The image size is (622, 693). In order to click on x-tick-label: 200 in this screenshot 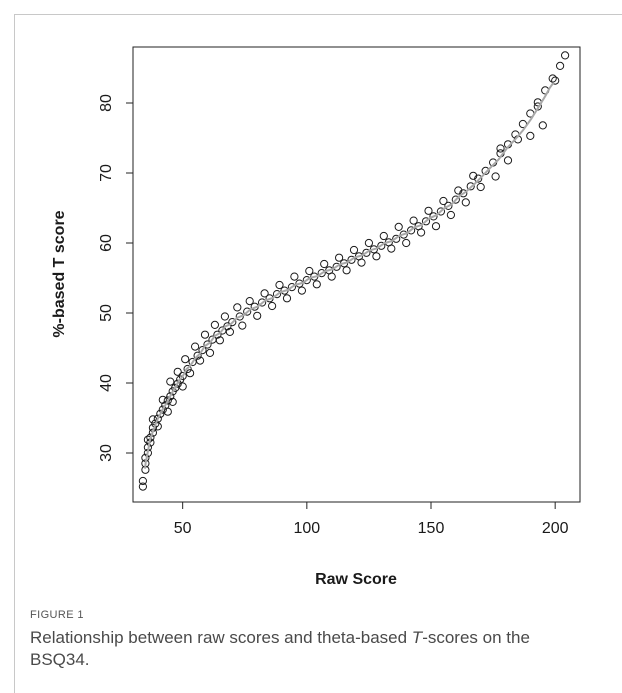, I will do `click(555, 528)`.